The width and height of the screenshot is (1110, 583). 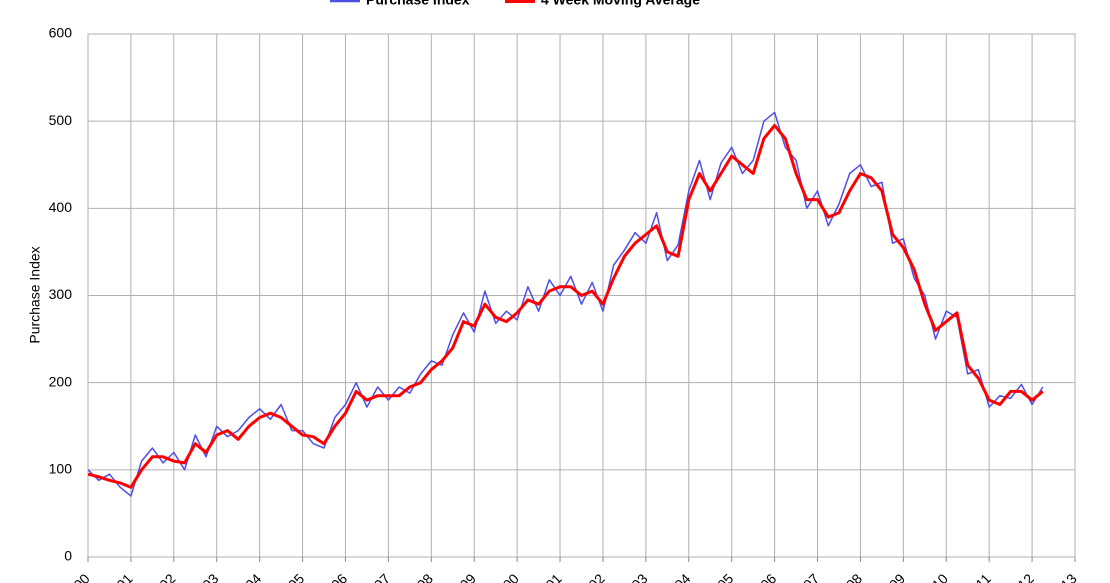 I want to click on y-tick-label: 600, so click(x=61, y=33).